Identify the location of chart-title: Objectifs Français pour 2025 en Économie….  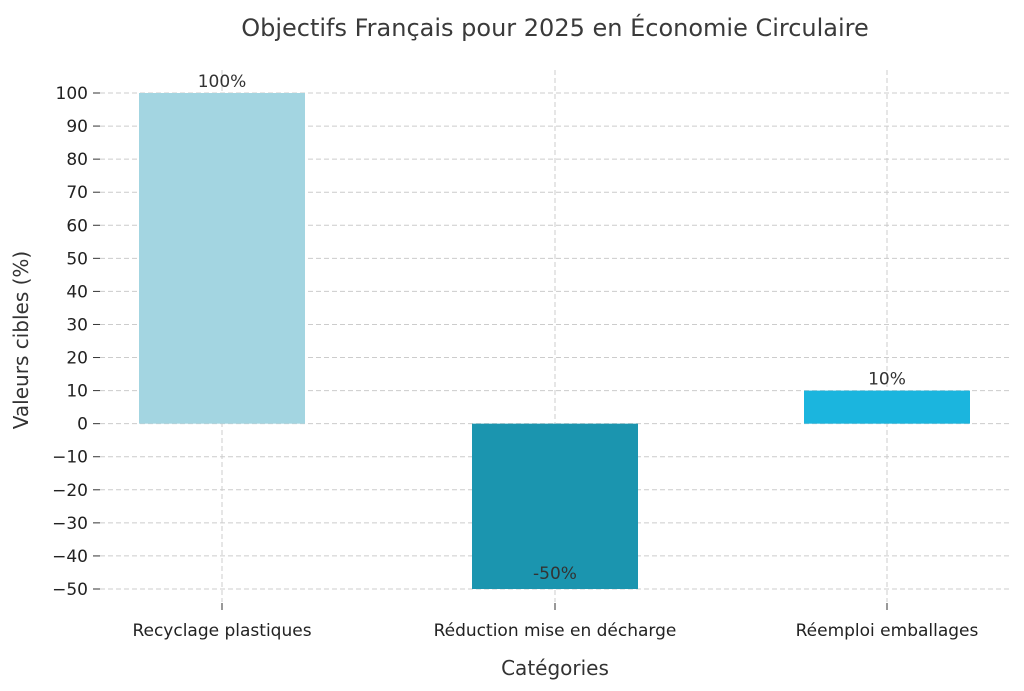
(555, 27).